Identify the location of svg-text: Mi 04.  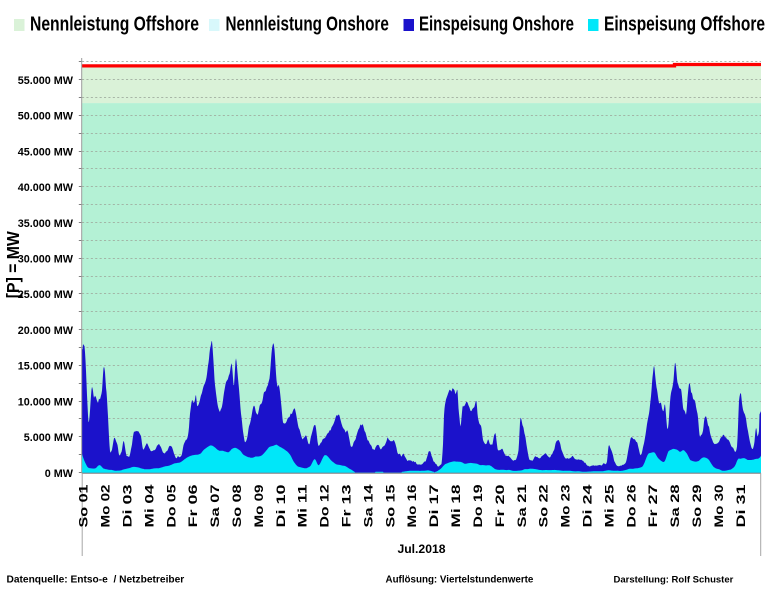
(149, 505).